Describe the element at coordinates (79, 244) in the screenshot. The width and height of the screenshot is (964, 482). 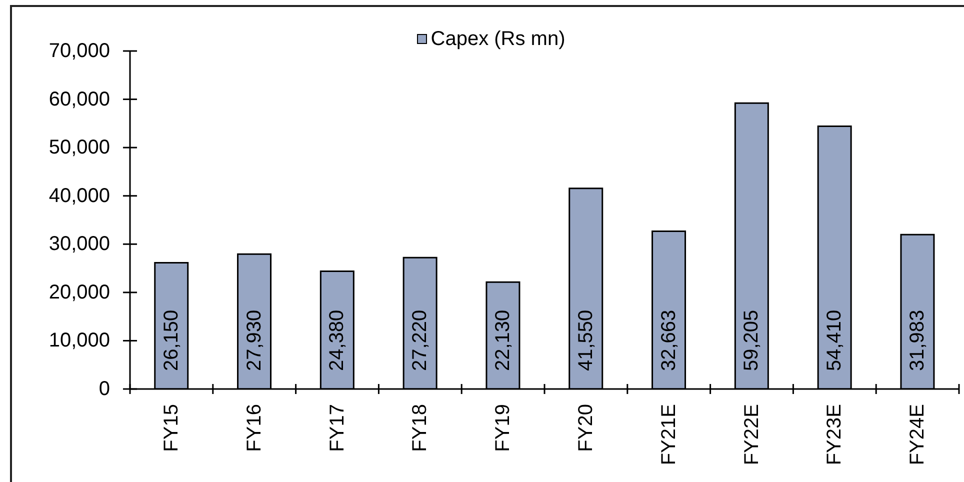
I see `y-tick-label: 30,000` at that location.